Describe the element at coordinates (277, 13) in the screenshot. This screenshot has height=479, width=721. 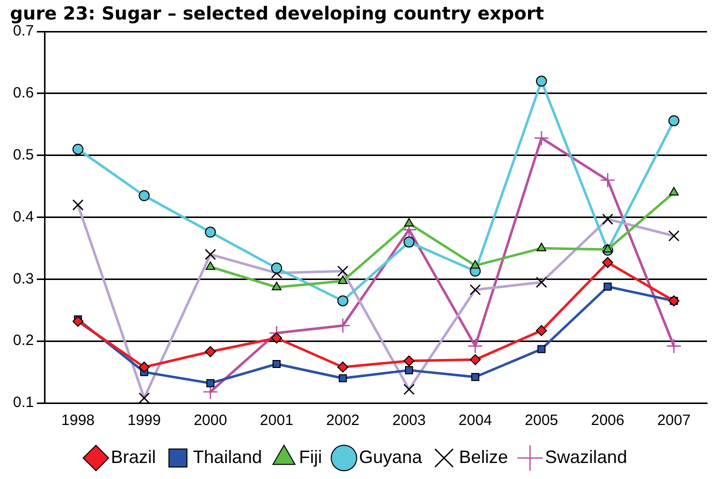
I see `chart-title: gure 23: Sugar – selected developing country export` at that location.